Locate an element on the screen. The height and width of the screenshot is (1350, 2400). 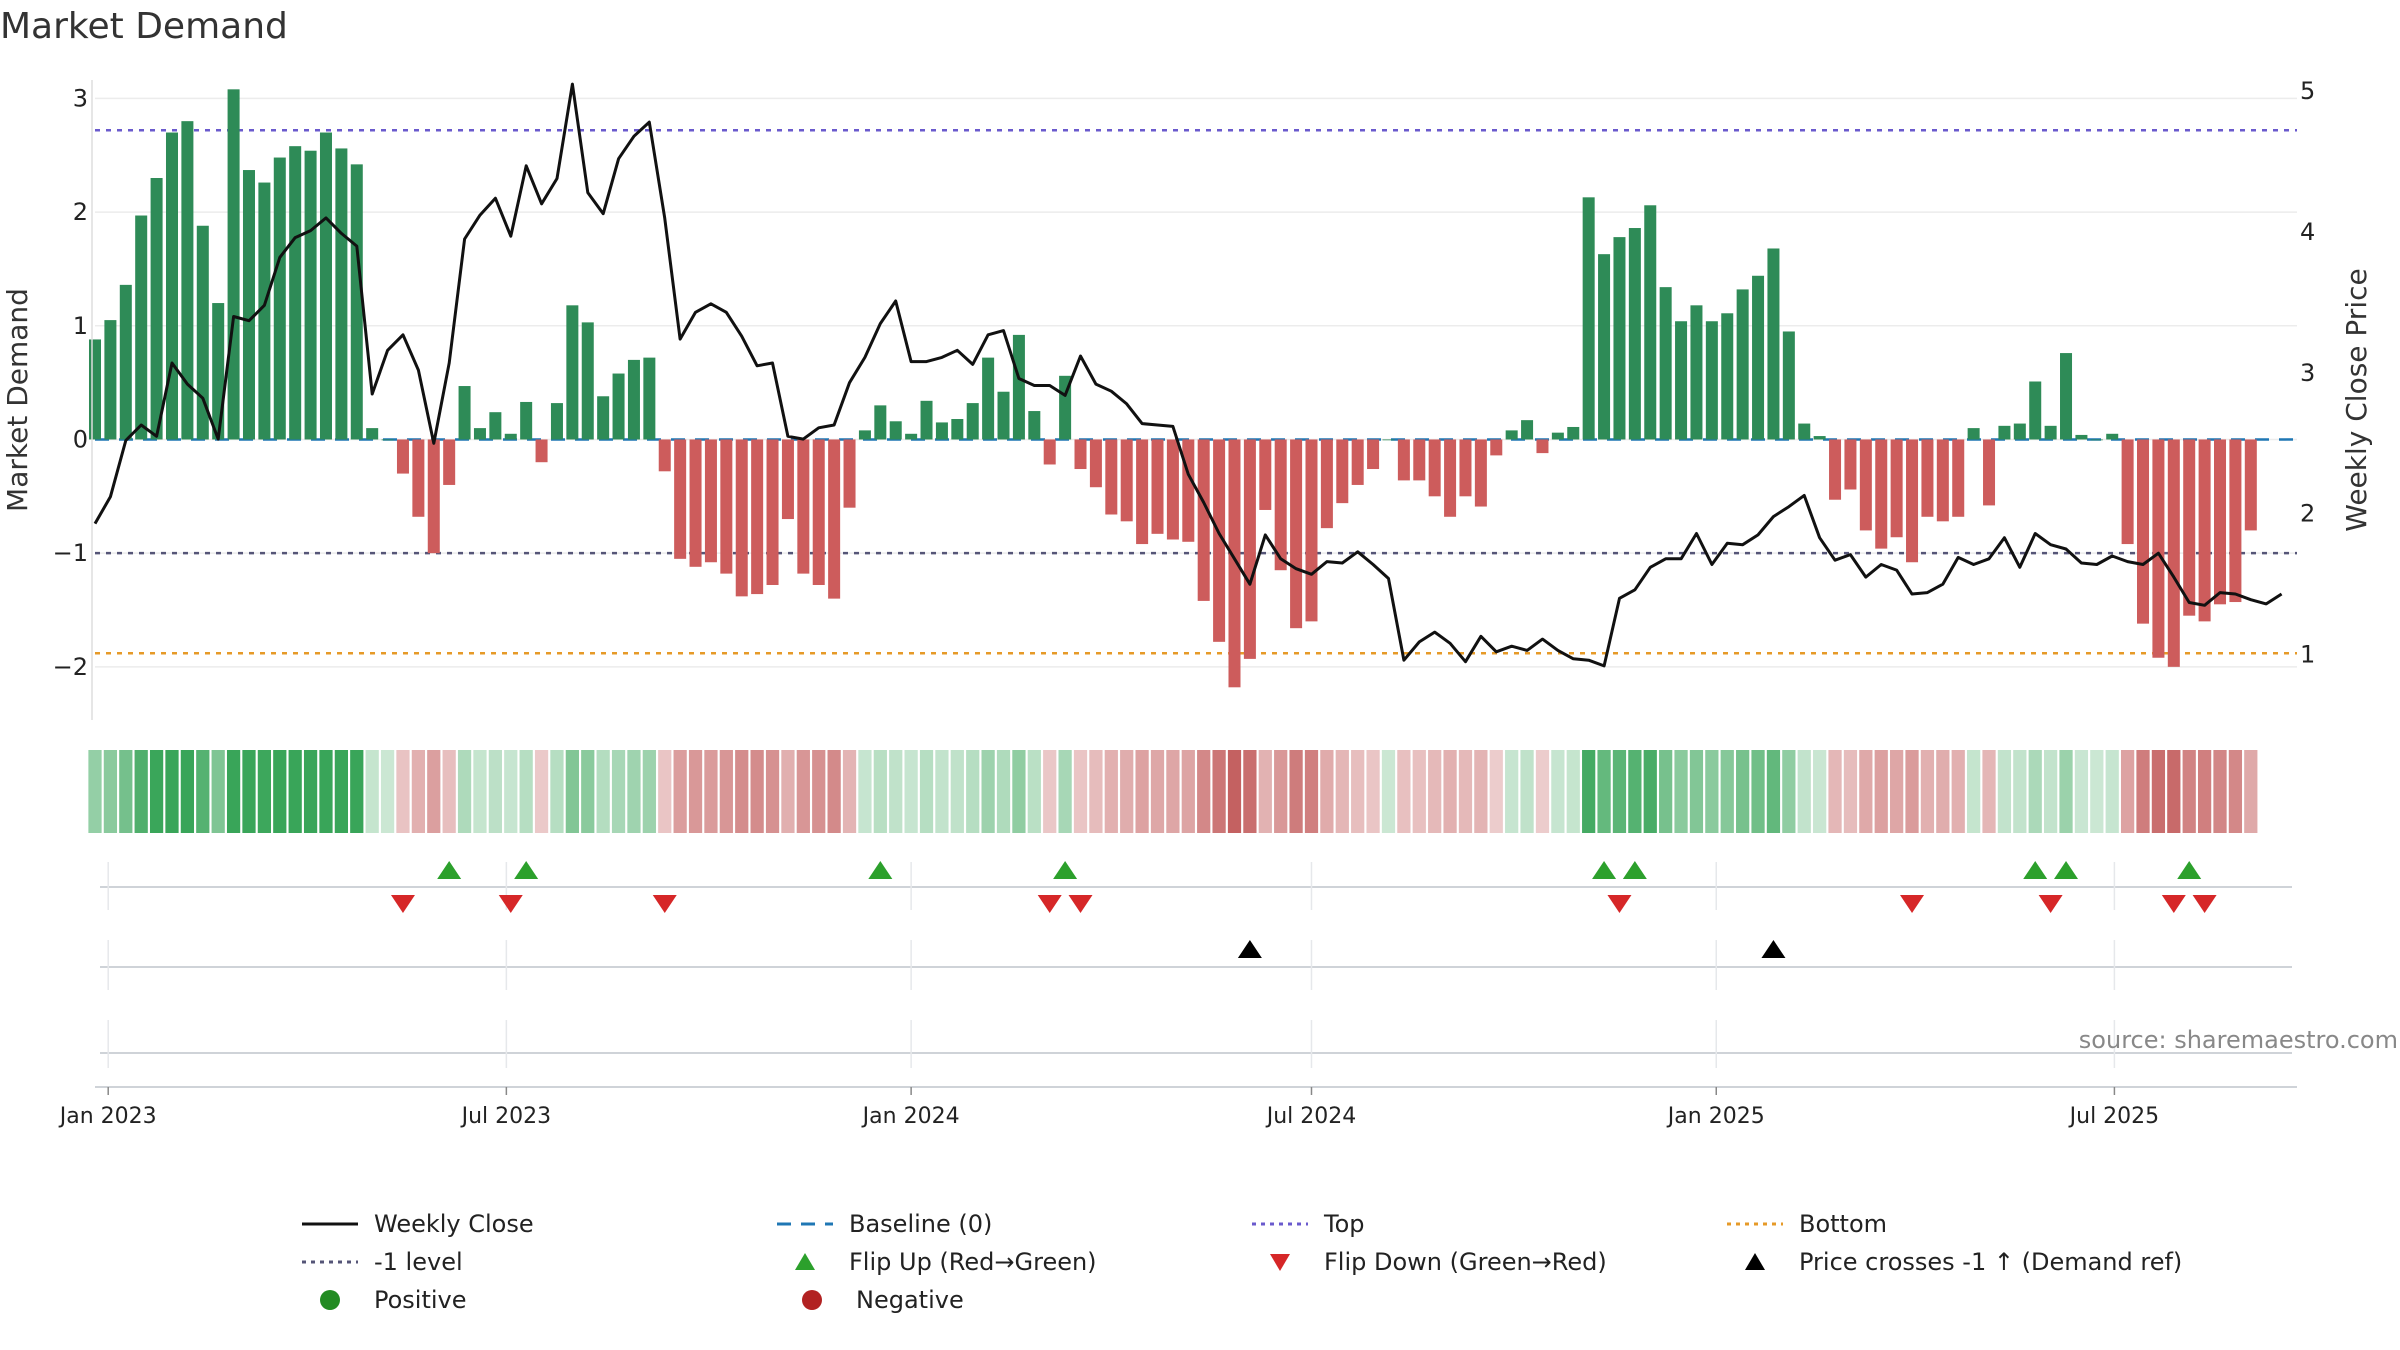
legend-item-price-cross: Price crosses -1 ↑ (Demand ref) is located at coordinates (1962, 1262).